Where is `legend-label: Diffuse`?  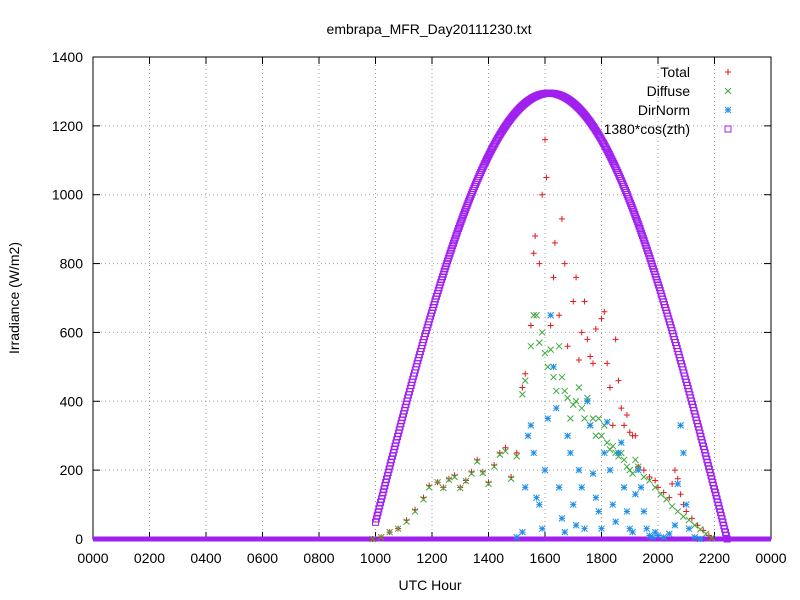
legend-label: Diffuse is located at coordinates (669, 91).